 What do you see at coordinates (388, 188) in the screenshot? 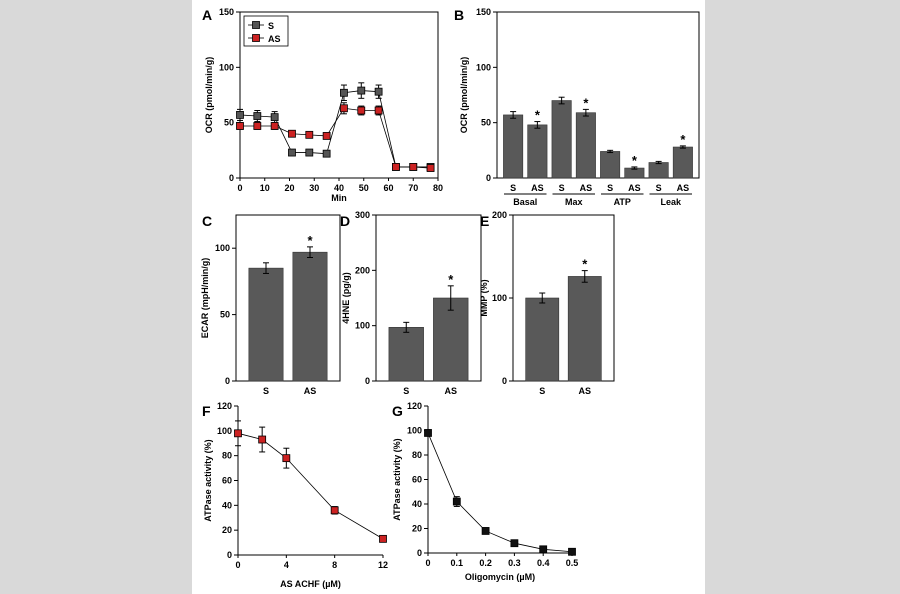
I see `x-tick-label: 60` at bounding box center [388, 188].